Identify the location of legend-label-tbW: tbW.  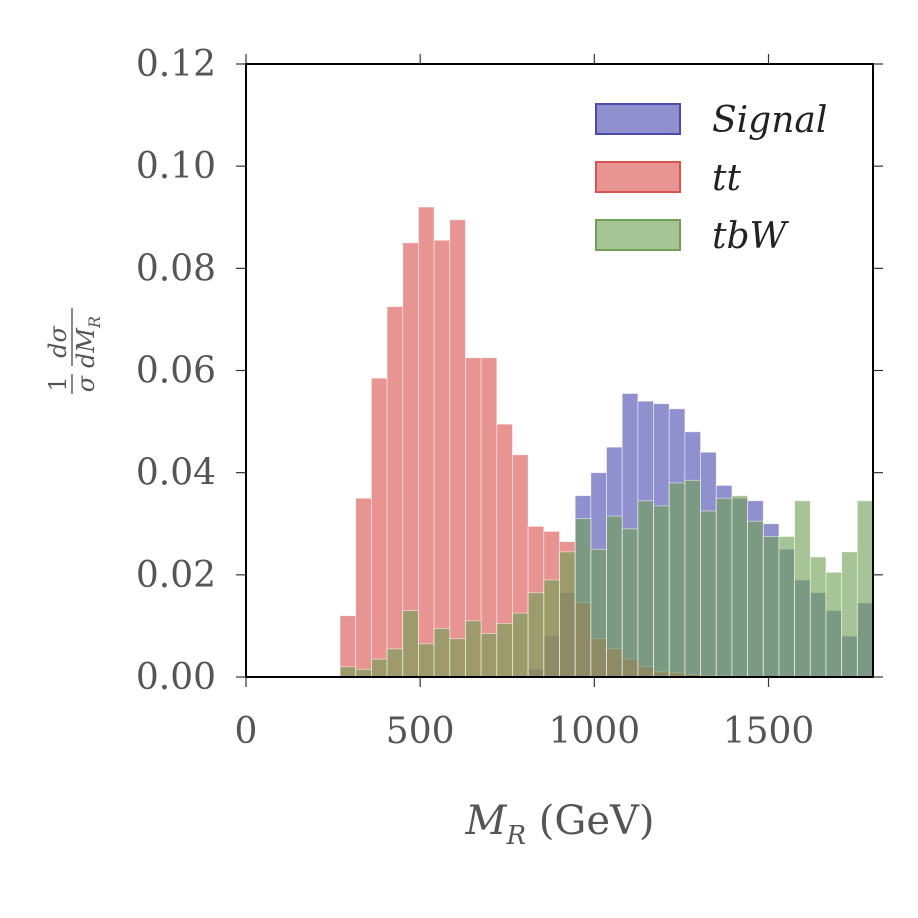
(751, 236).